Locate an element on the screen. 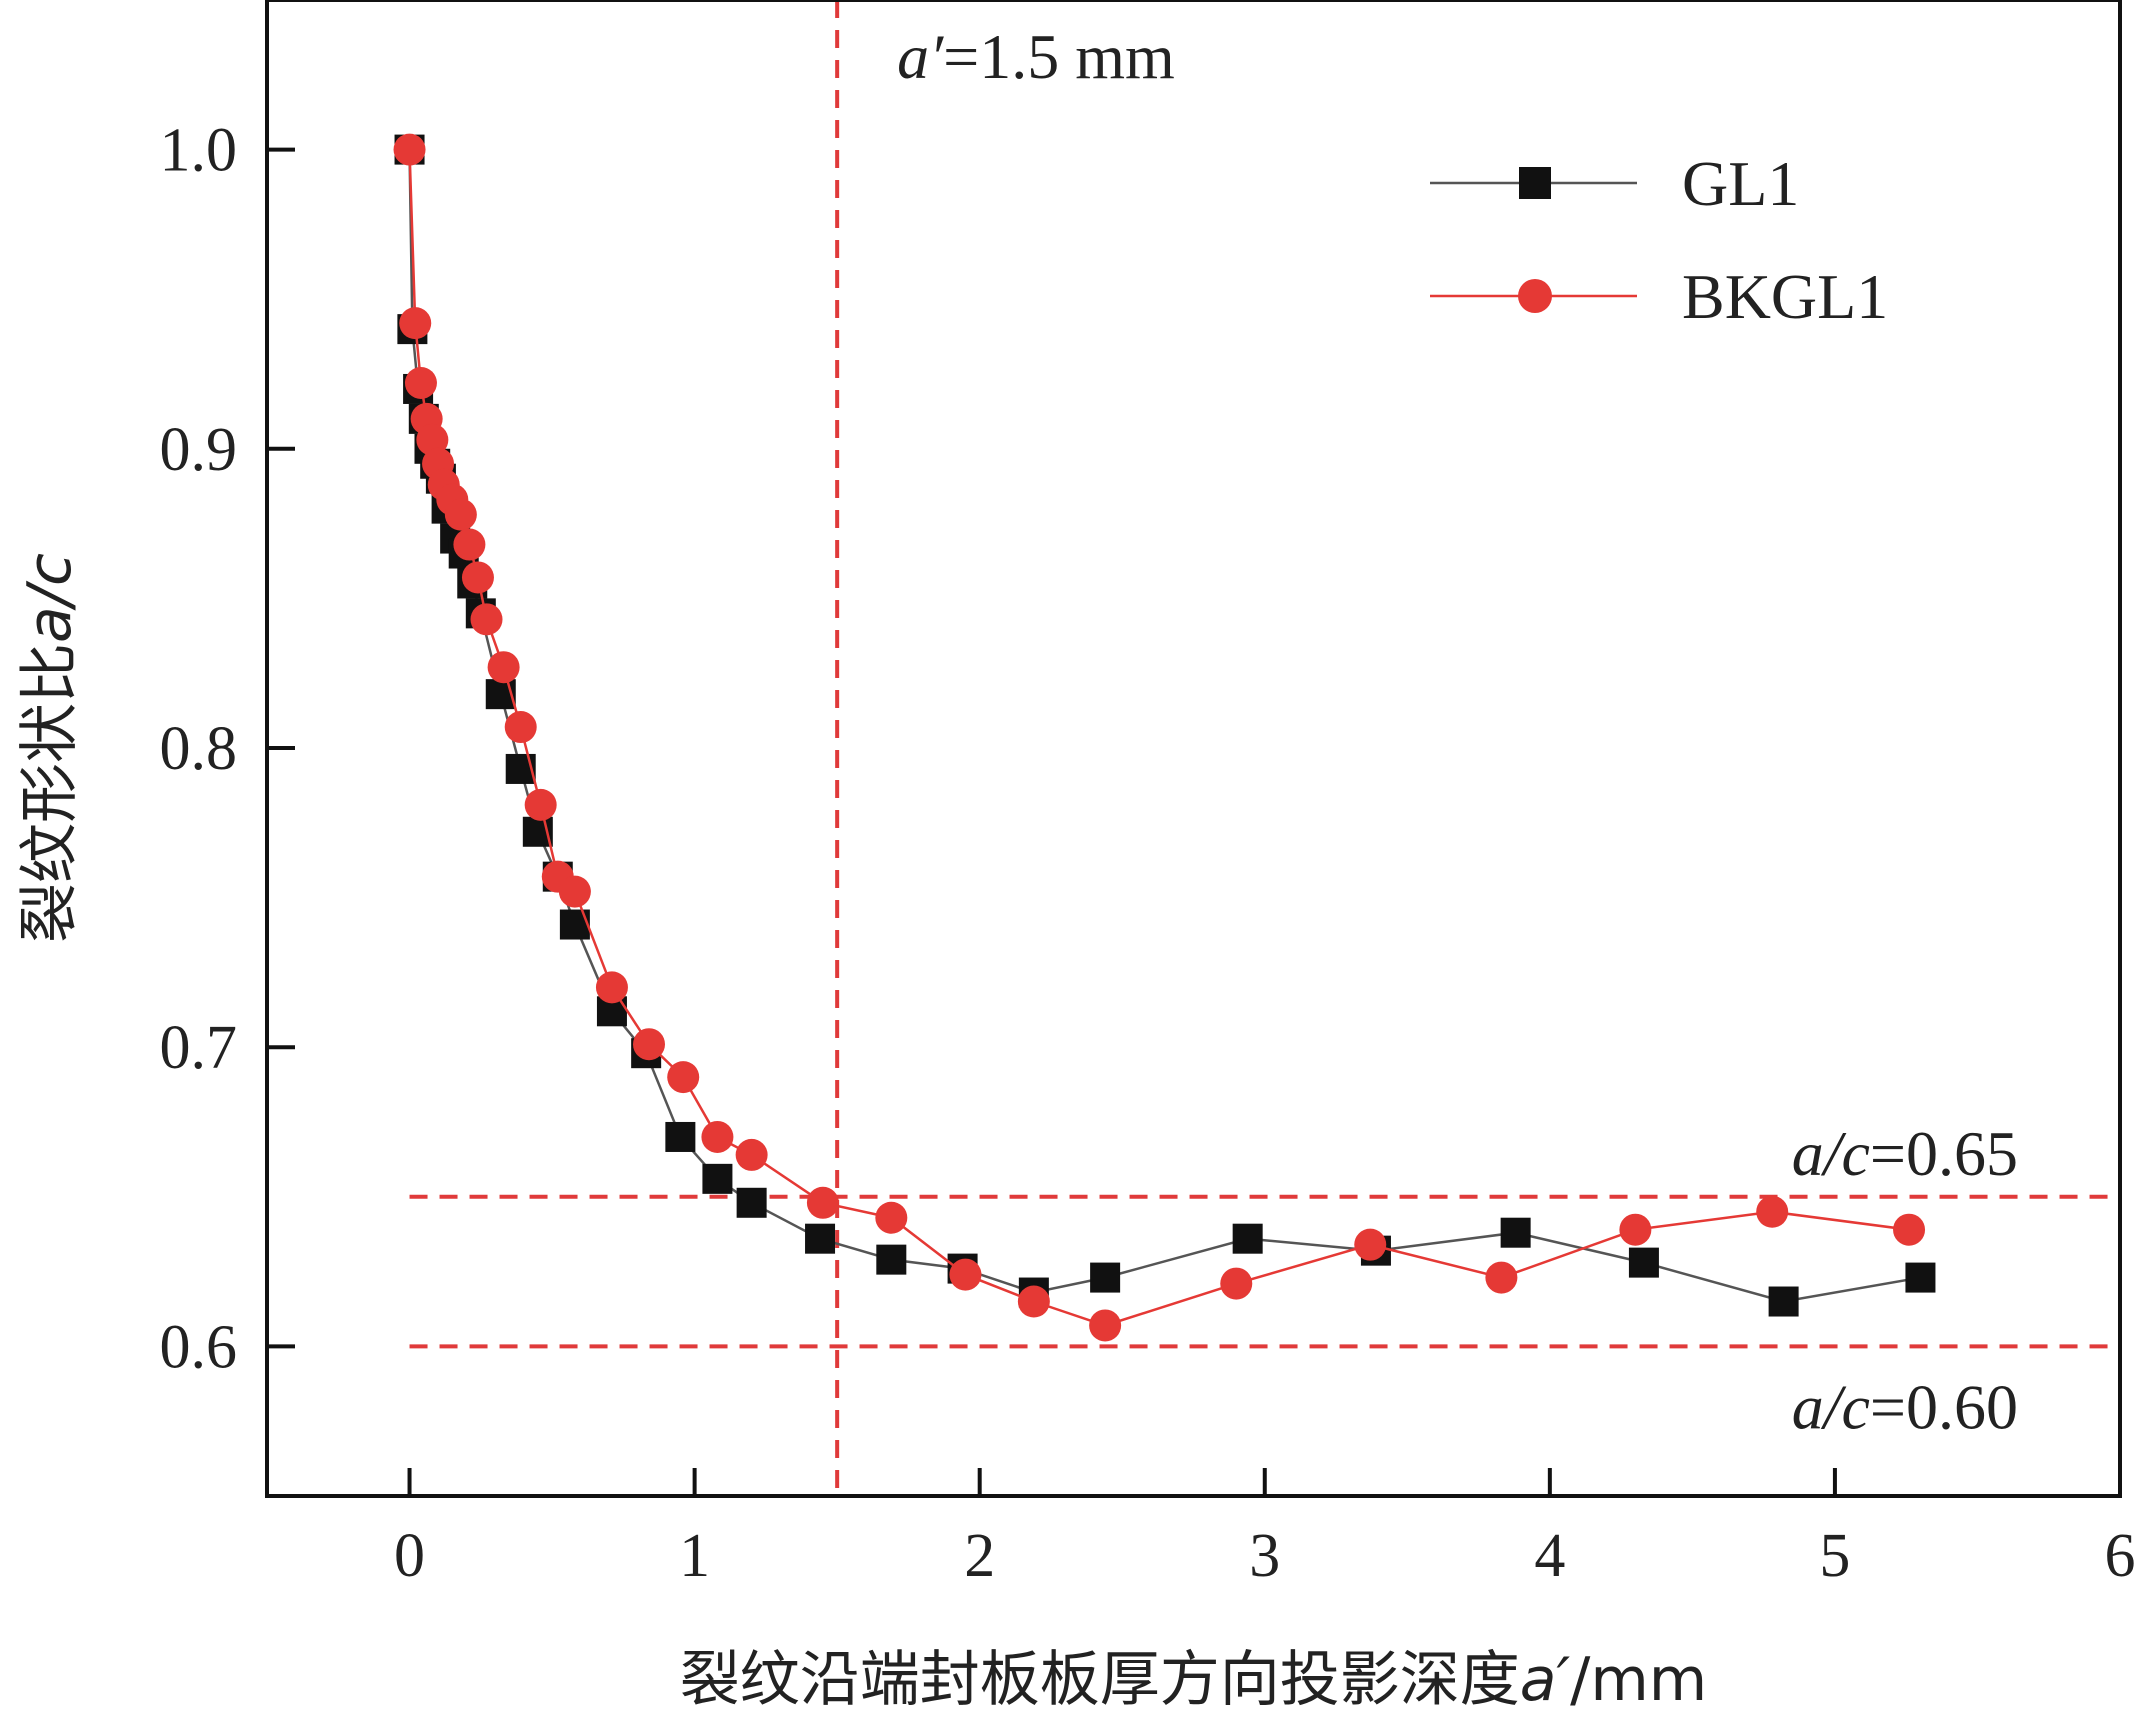 This screenshot has width=2143, height=1725. x-tick-label: 4 is located at coordinates (1549, 1556).